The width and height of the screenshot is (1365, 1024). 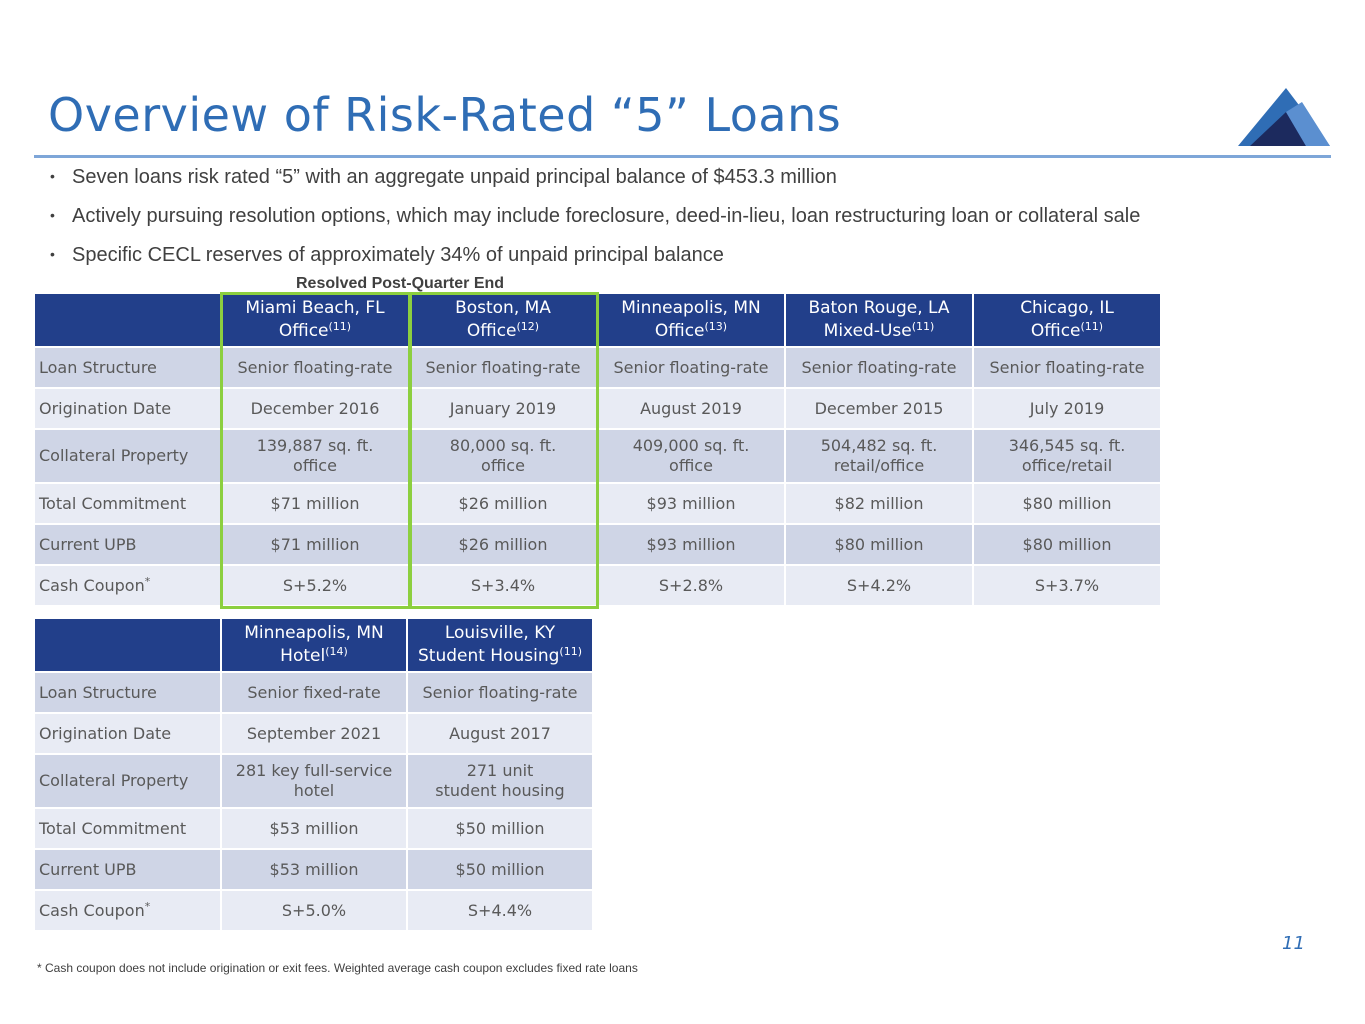 I want to click on table-cell: December 2015, so click(x=879, y=408).